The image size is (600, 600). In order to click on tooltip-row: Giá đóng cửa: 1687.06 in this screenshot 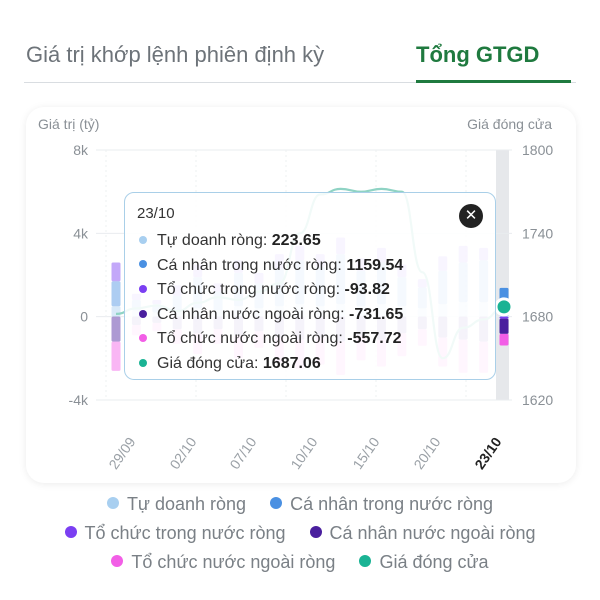, I will do `click(312, 364)`.